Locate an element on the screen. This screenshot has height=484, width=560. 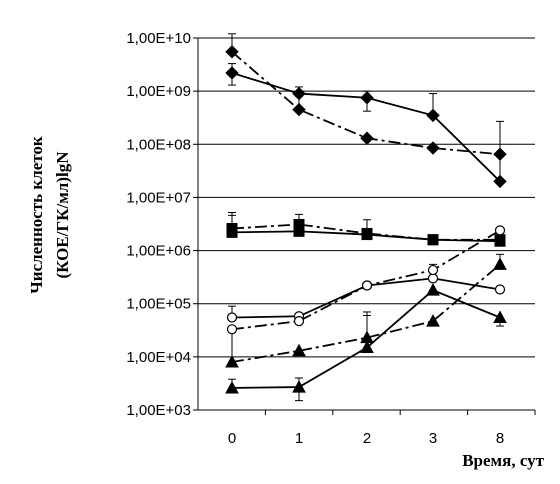
marker-s5-p2 is located at coordinates (367, 285).